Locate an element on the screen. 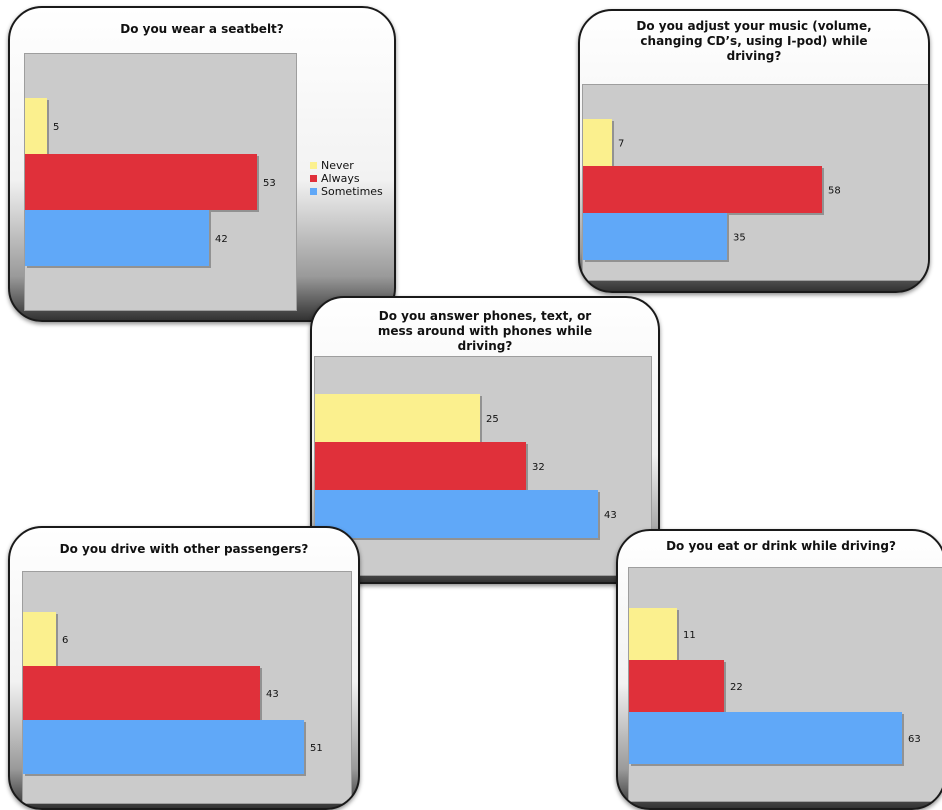  bar-value-label: 35 is located at coordinates (739, 238).